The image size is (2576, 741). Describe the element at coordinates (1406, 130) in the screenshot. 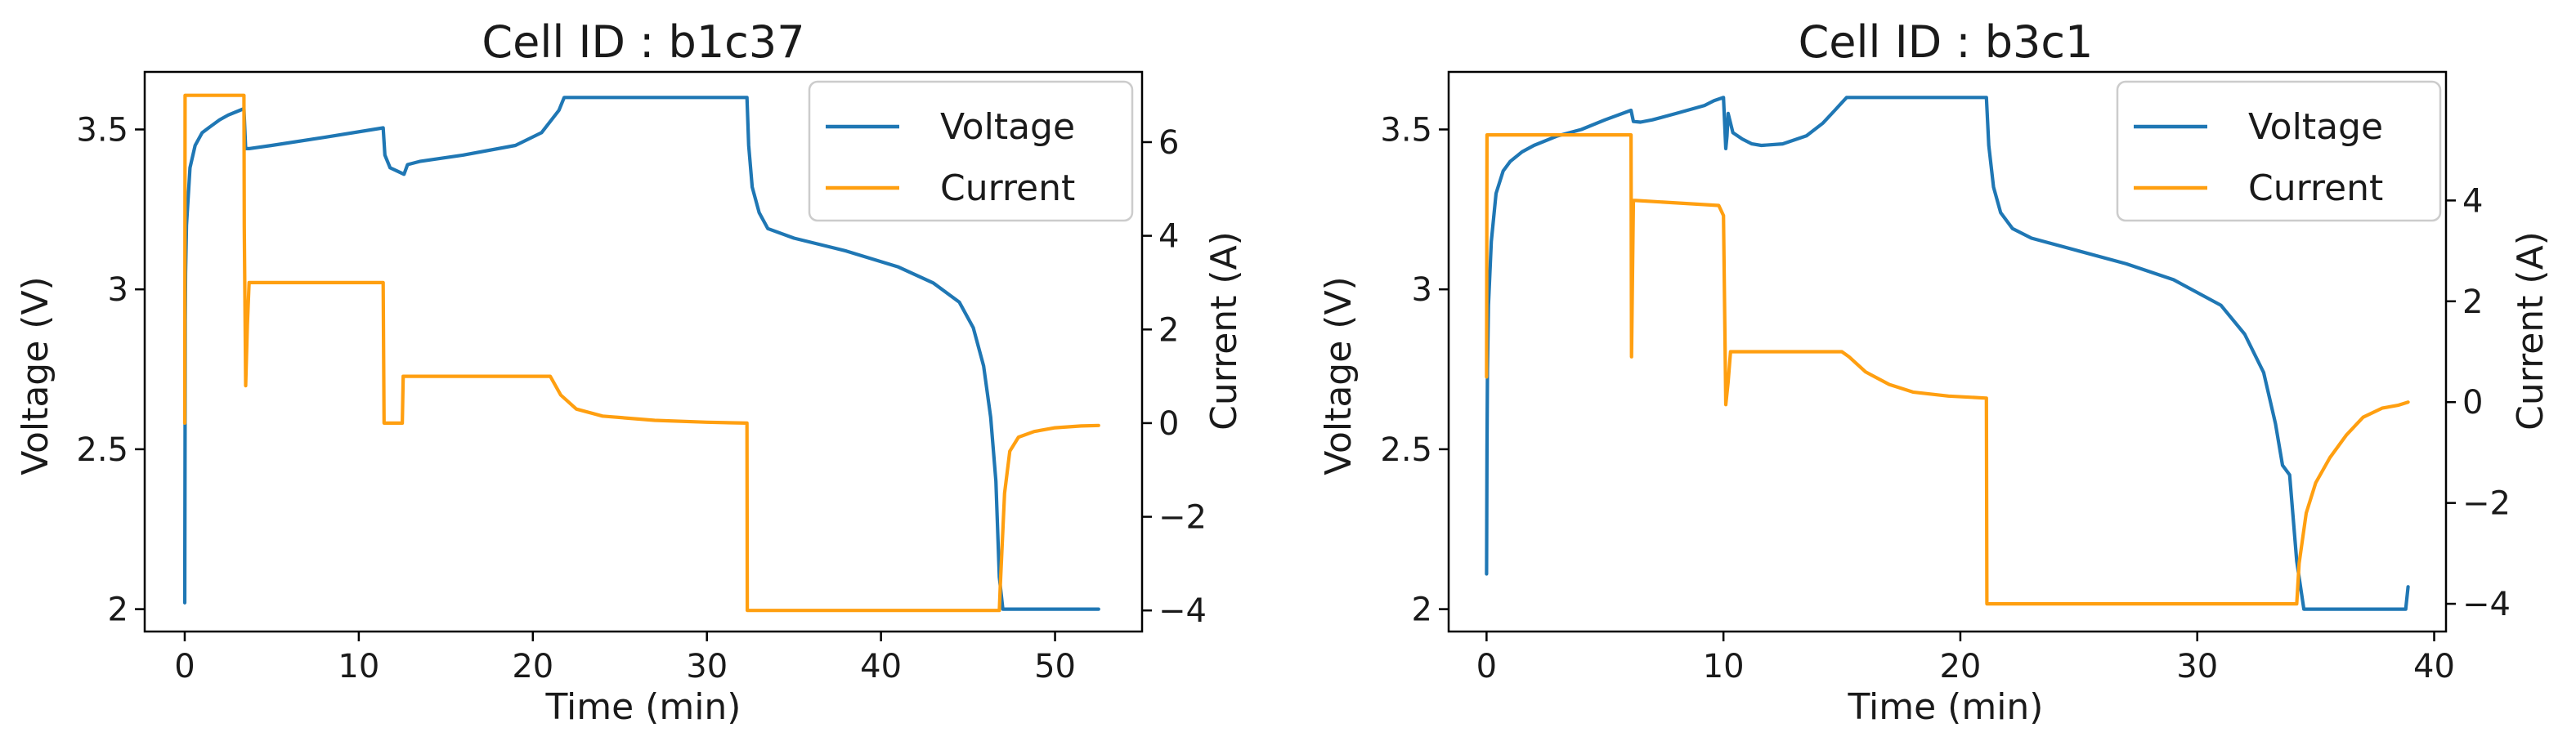

I see `y-tick-label-right-3: 3.5` at that location.